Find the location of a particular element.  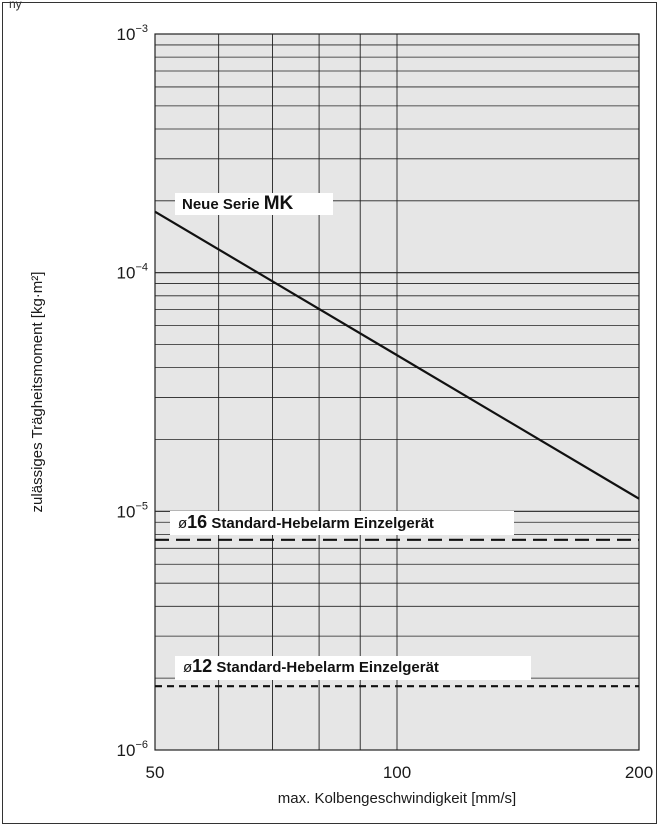

series-label-2: ø16 Standard-Hebelarm Einzelgerät is located at coordinates (306, 522).